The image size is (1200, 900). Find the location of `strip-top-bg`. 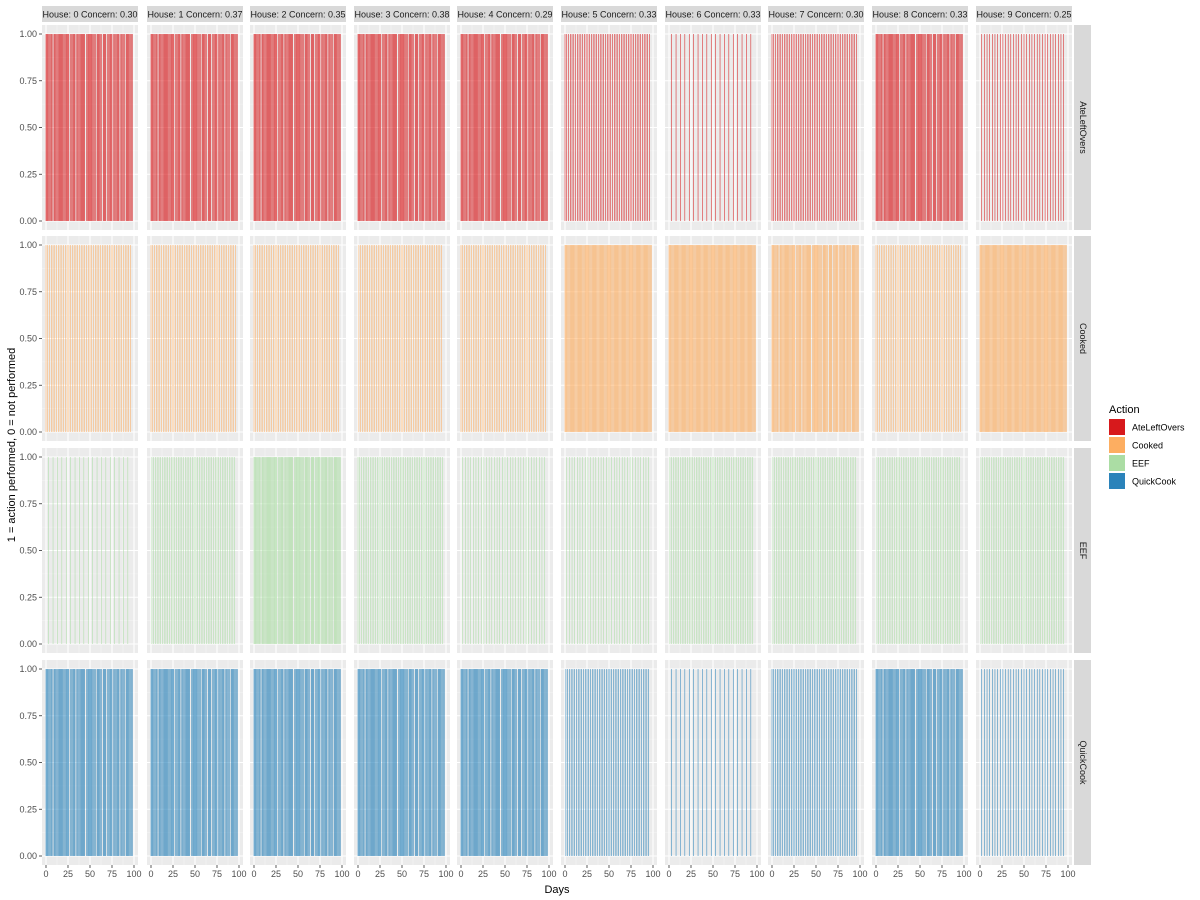

strip-top-bg is located at coordinates (195, 14).